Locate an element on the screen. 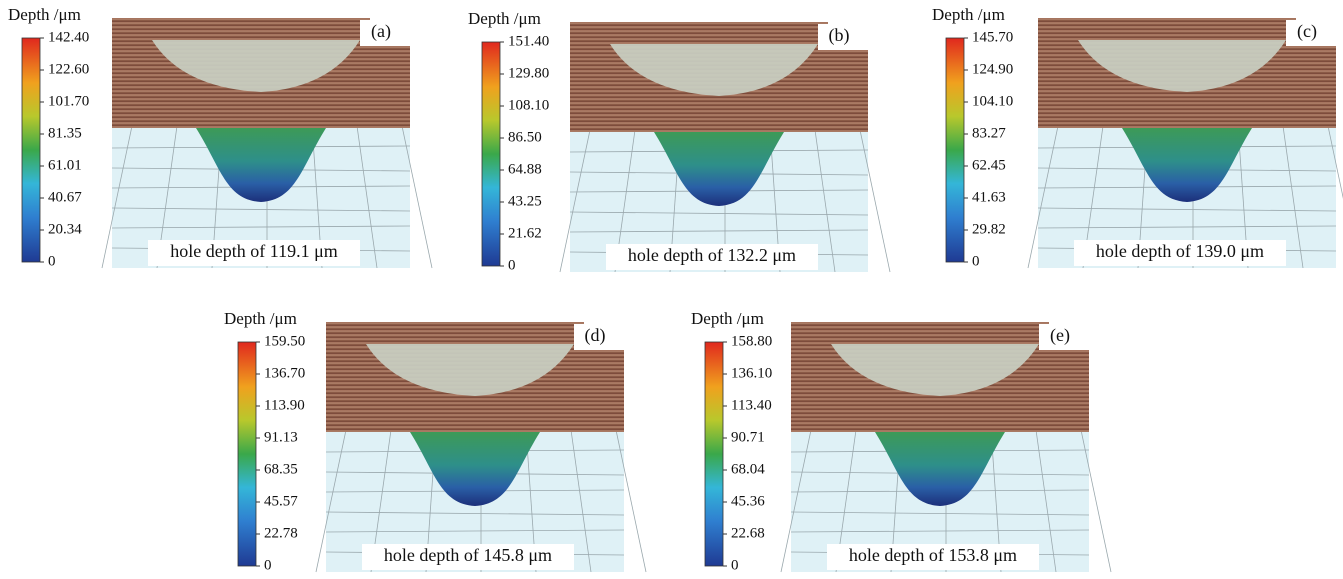  panel-label: (e) is located at coordinates (1060, 335).